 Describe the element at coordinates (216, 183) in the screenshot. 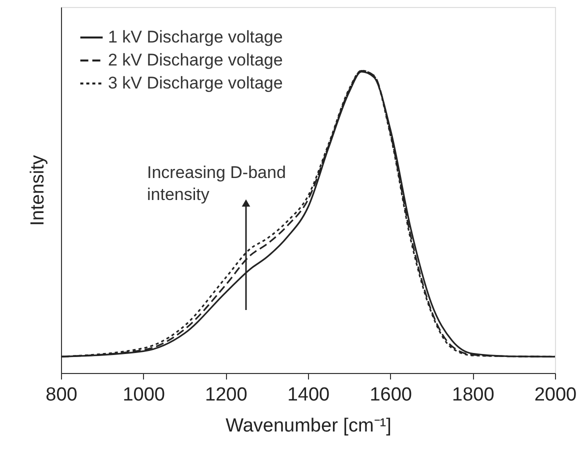

I see `annotation: Increasing D-band intensity` at that location.